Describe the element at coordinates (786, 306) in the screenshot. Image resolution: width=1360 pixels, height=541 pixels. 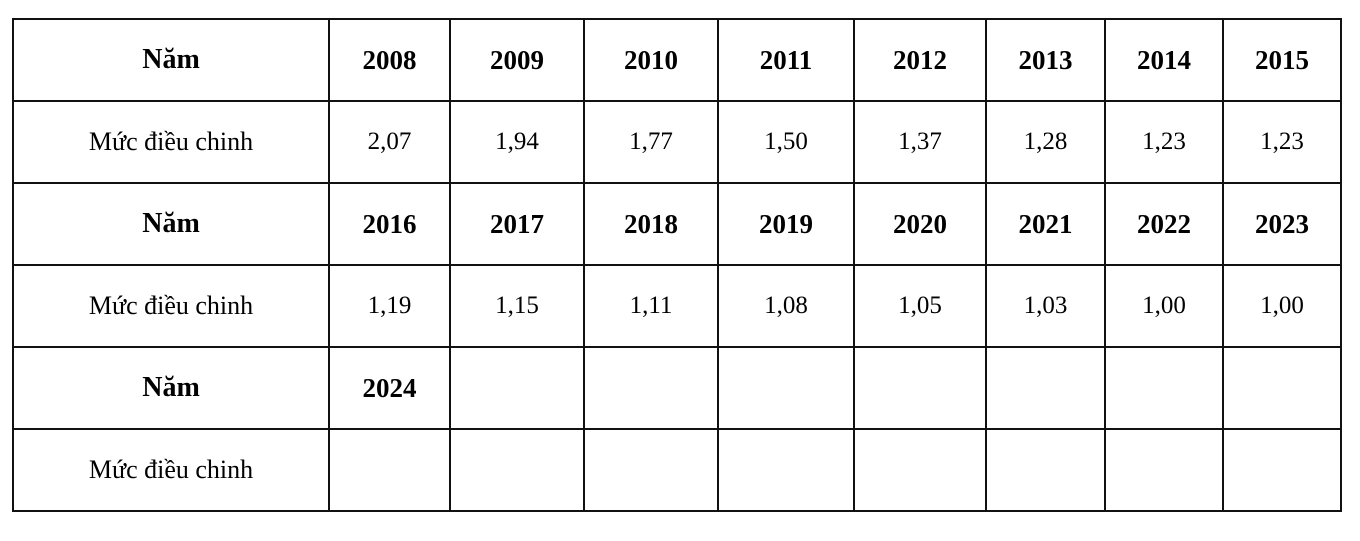
I see `value-cell: 1,08` at that location.